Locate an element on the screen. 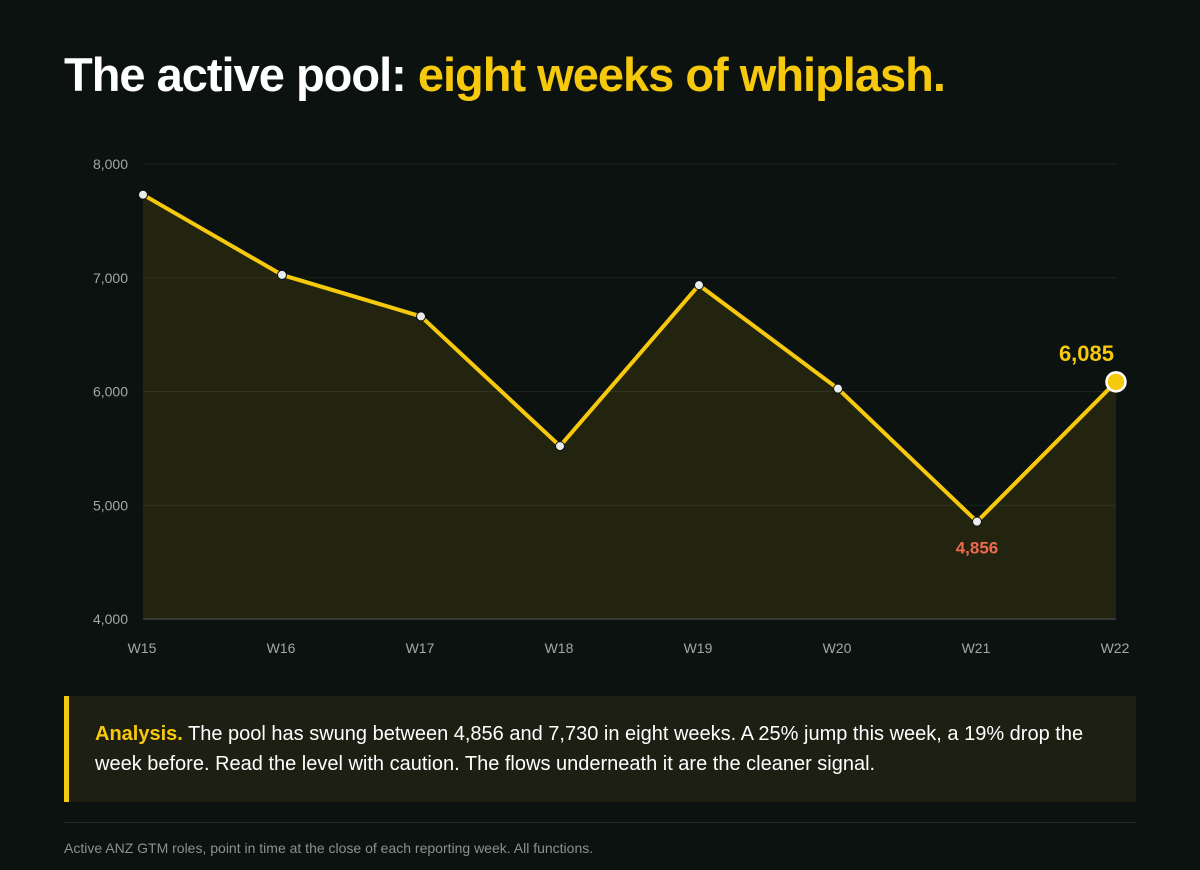 The width and height of the screenshot is (1200, 870). x-tick-label: W16 is located at coordinates (281, 648).